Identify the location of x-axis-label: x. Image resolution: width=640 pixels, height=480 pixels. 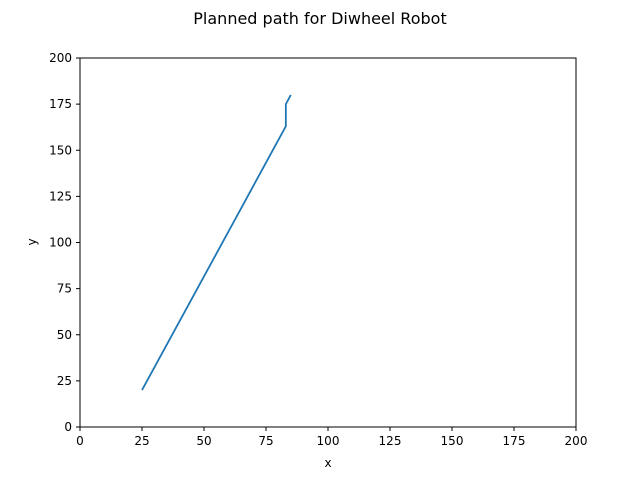
(327, 463).